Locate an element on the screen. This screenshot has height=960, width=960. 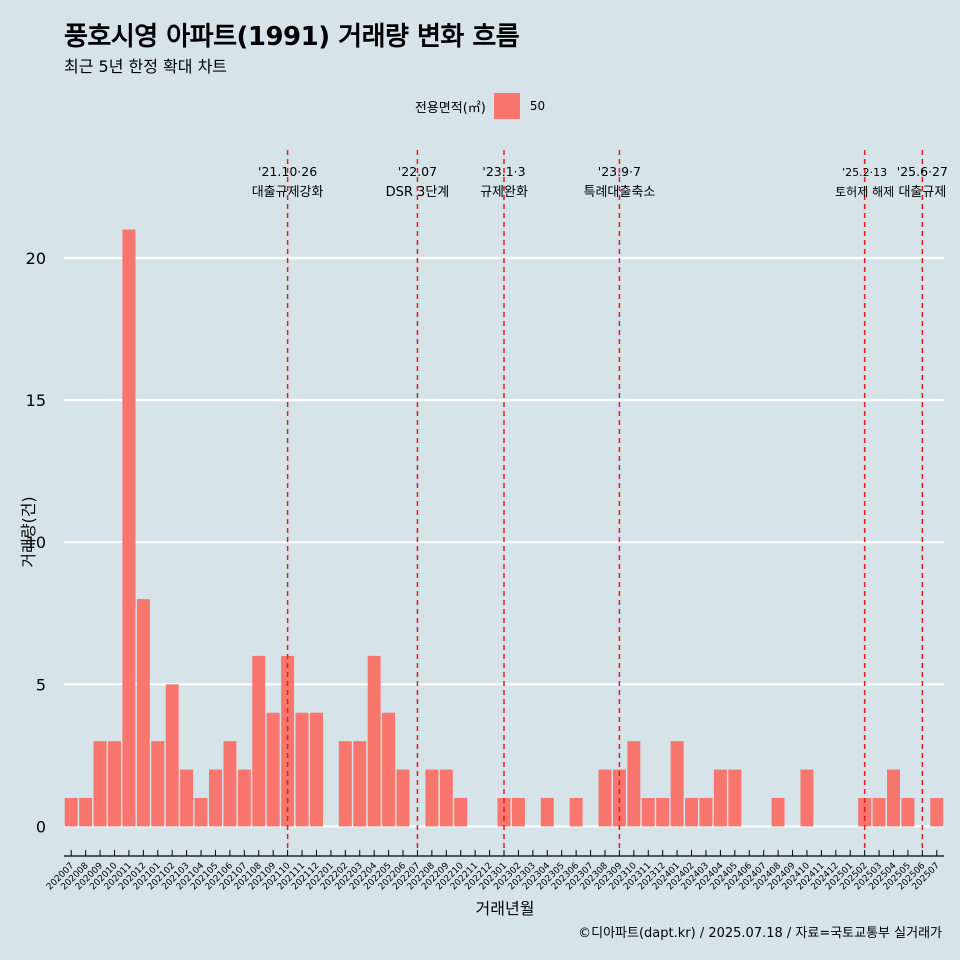
annotation-label: 규제완화 is located at coordinates (504, 192).